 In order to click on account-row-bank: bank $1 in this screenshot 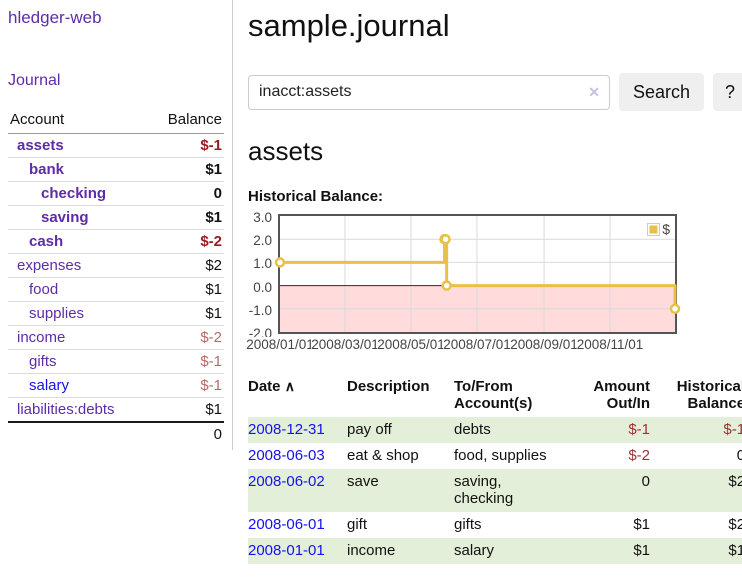, I will do `click(116, 169)`.